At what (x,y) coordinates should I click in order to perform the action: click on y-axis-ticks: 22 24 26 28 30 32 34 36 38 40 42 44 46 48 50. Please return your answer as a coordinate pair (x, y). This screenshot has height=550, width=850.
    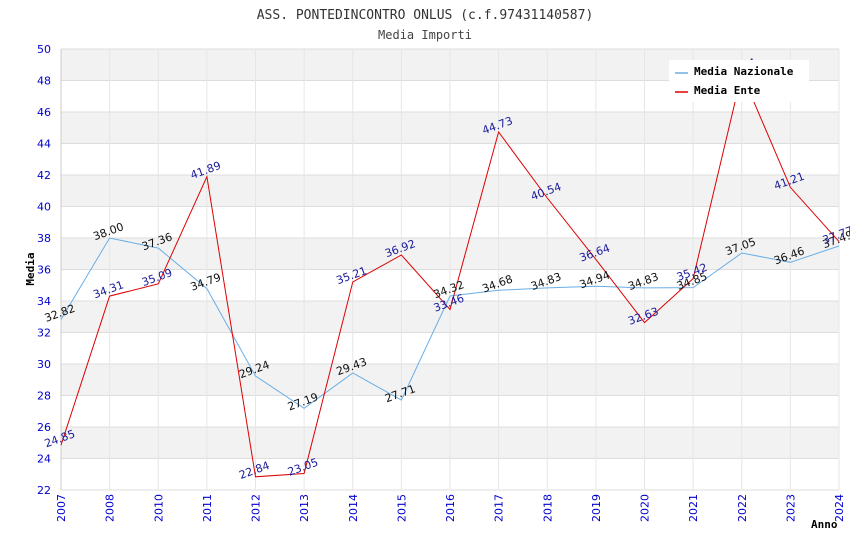
    Looking at the image, I should click on (44, 270).